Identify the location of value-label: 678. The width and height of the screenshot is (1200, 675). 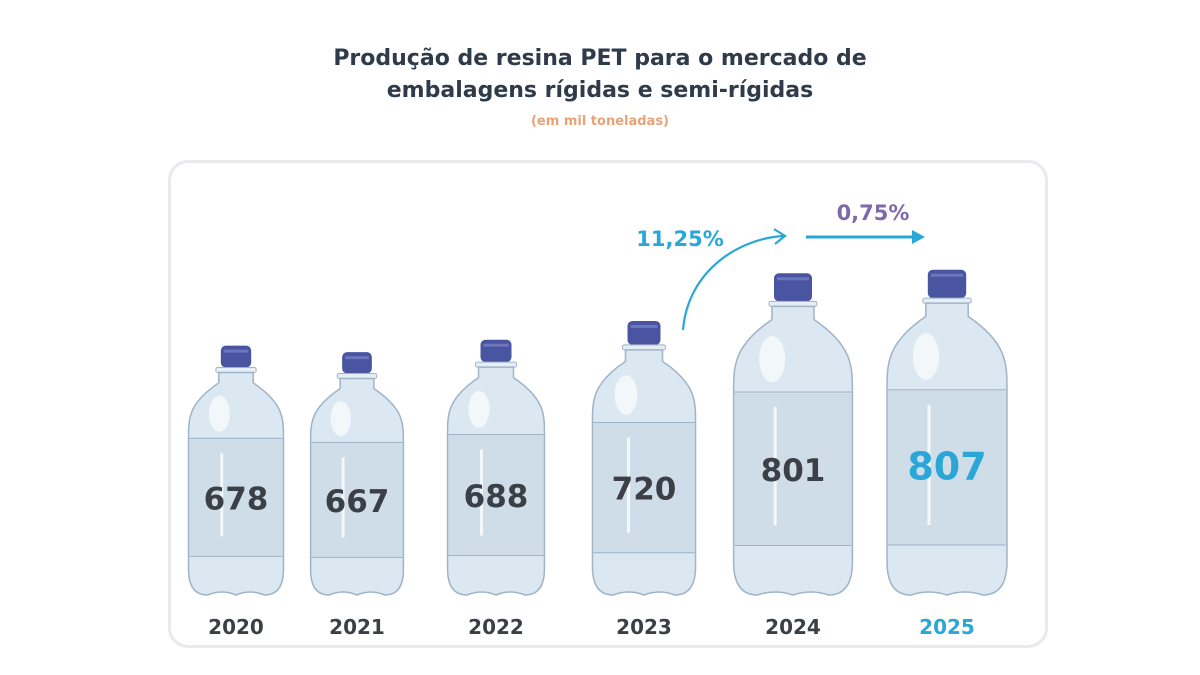
(236, 499).